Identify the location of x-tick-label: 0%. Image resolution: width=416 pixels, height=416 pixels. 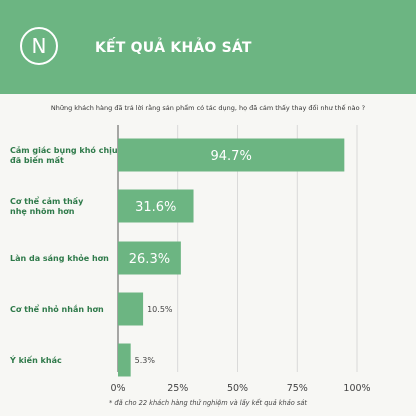
(117, 388).